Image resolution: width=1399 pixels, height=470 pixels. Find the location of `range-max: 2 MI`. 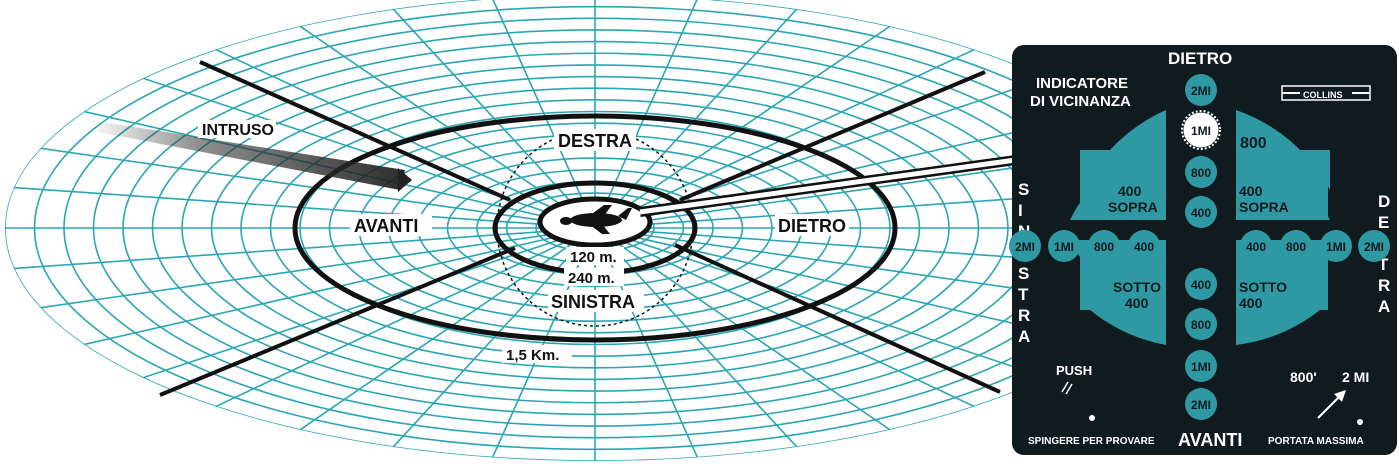

range-max: 2 MI is located at coordinates (1355, 377).